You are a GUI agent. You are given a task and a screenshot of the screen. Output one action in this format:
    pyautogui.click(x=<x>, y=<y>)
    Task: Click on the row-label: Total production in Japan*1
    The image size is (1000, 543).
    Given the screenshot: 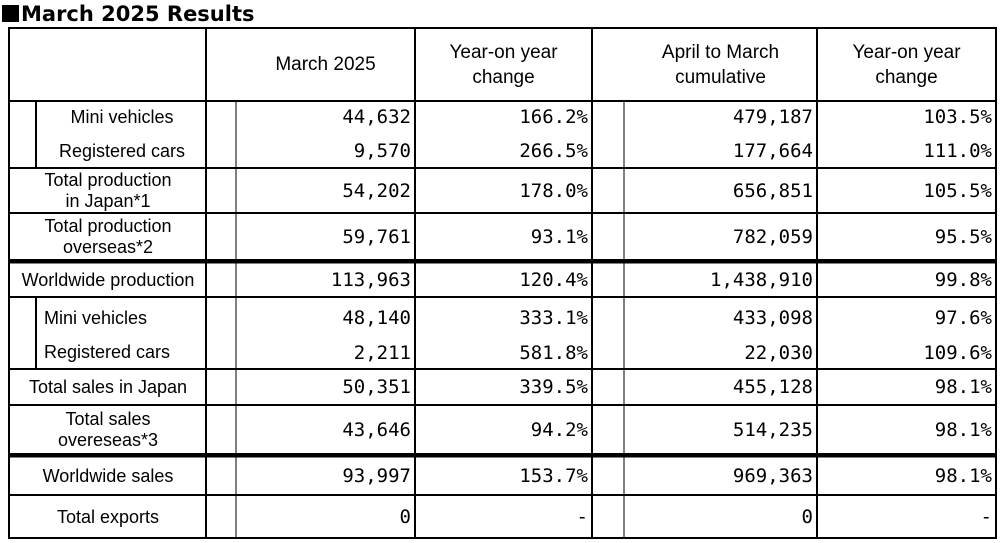 What is the action you would take?
    pyautogui.click(x=108, y=190)
    